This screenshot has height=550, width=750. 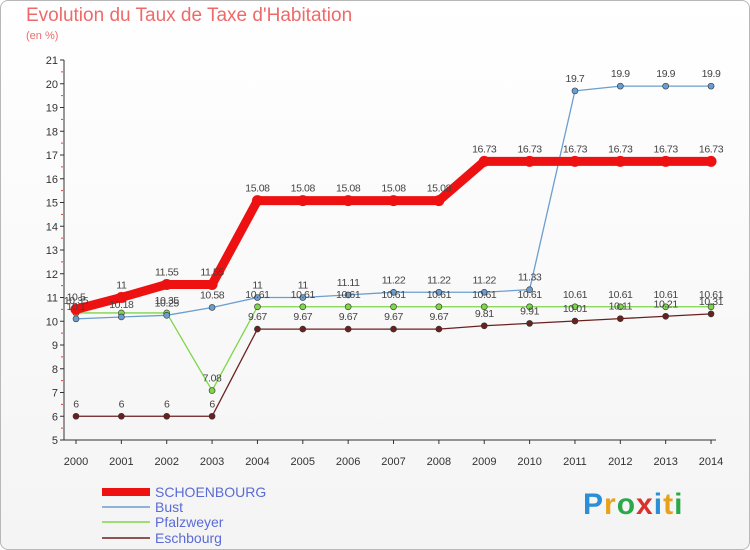 What do you see at coordinates (52, 275) in the screenshot?
I see `y-tick-label: 12` at bounding box center [52, 275].